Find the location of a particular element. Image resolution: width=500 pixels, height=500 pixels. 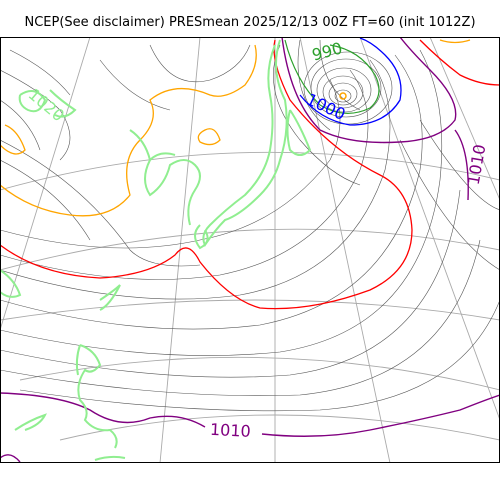

isobar-1020-b is located at coordinates (13, 139).